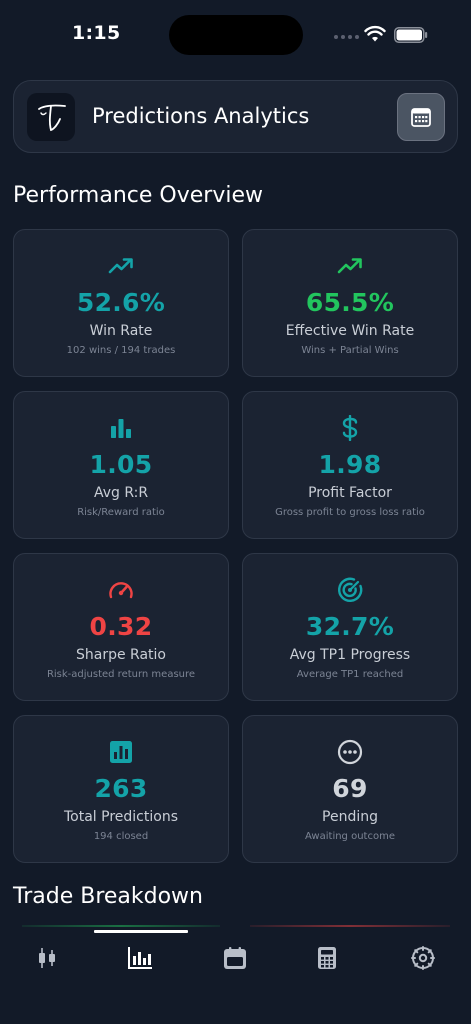 This screenshot has height=1024, width=471. I want to click on metric-card-win-rate: 52.6% Win Rate 102 wins / 194 trades, so click(121, 303).